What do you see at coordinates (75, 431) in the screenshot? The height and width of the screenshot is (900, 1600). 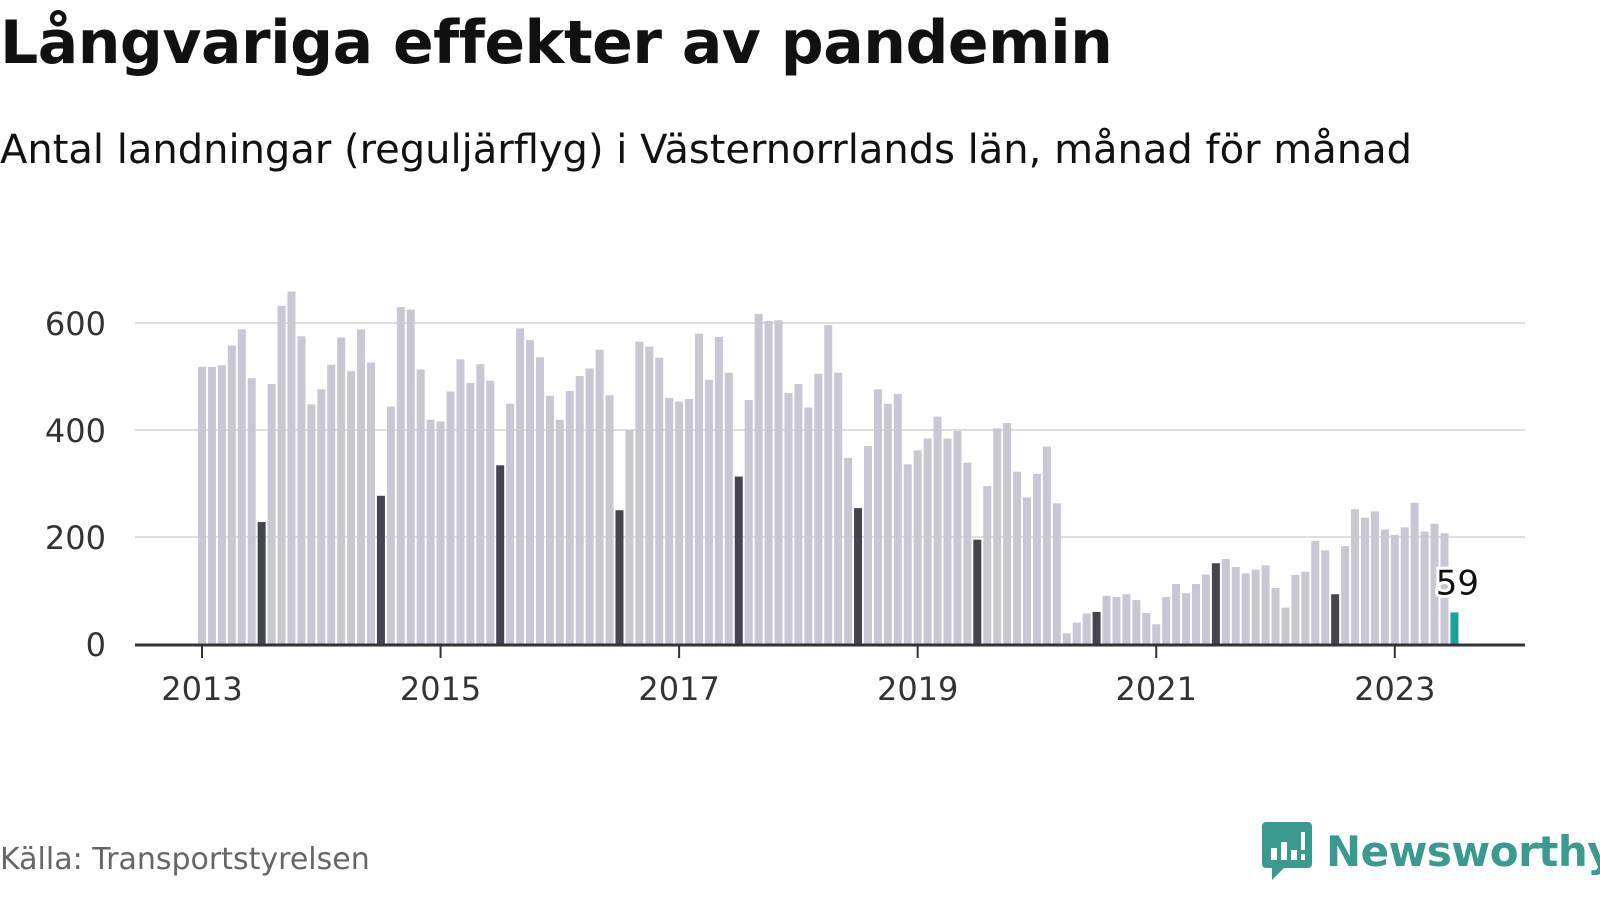 I see `y-tick-label: 400` at bounding box center [75, 431].